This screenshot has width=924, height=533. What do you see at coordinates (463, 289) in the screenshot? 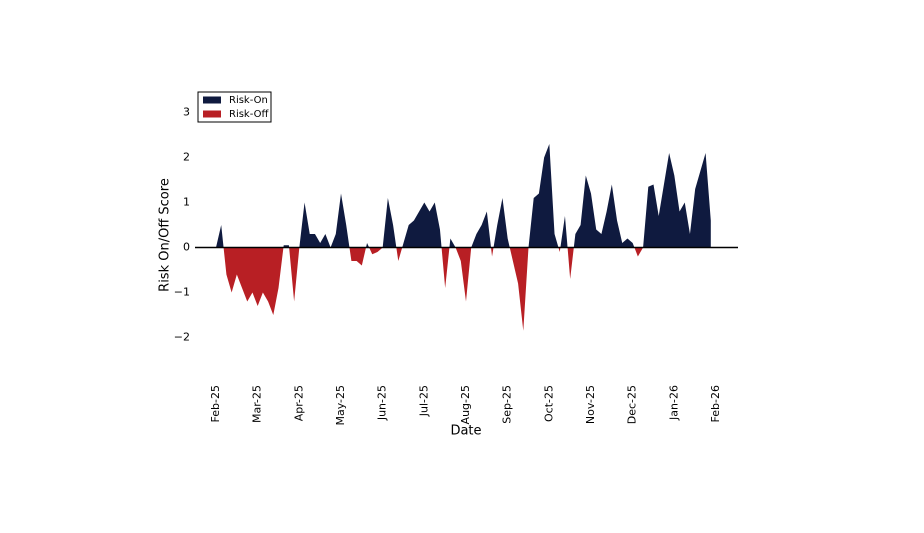
I see `risk-off-area` at bounding box center [463, 289].